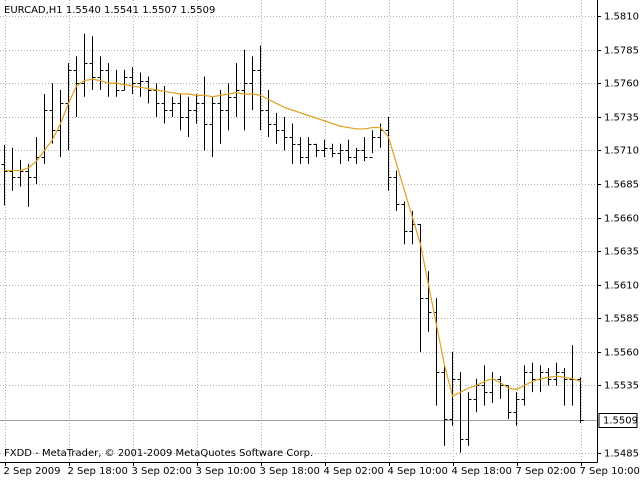  I want to click on y-tick-label: 1.5560, so click(621, 353).